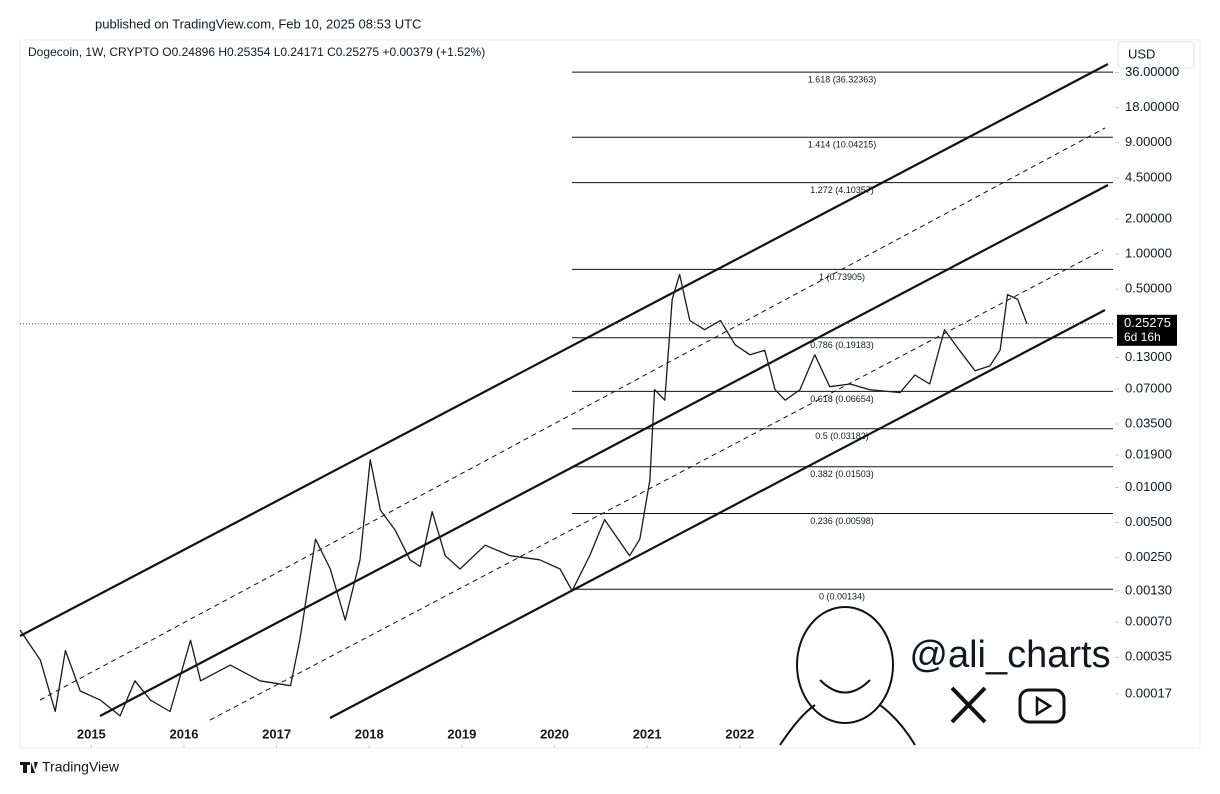 This screenshot has height=794, width=1220. What do you see at coordinates (1148, 589) in the screenshot?
I see `y-tick-label: 0.00130` at bounding box center [1148, 589].